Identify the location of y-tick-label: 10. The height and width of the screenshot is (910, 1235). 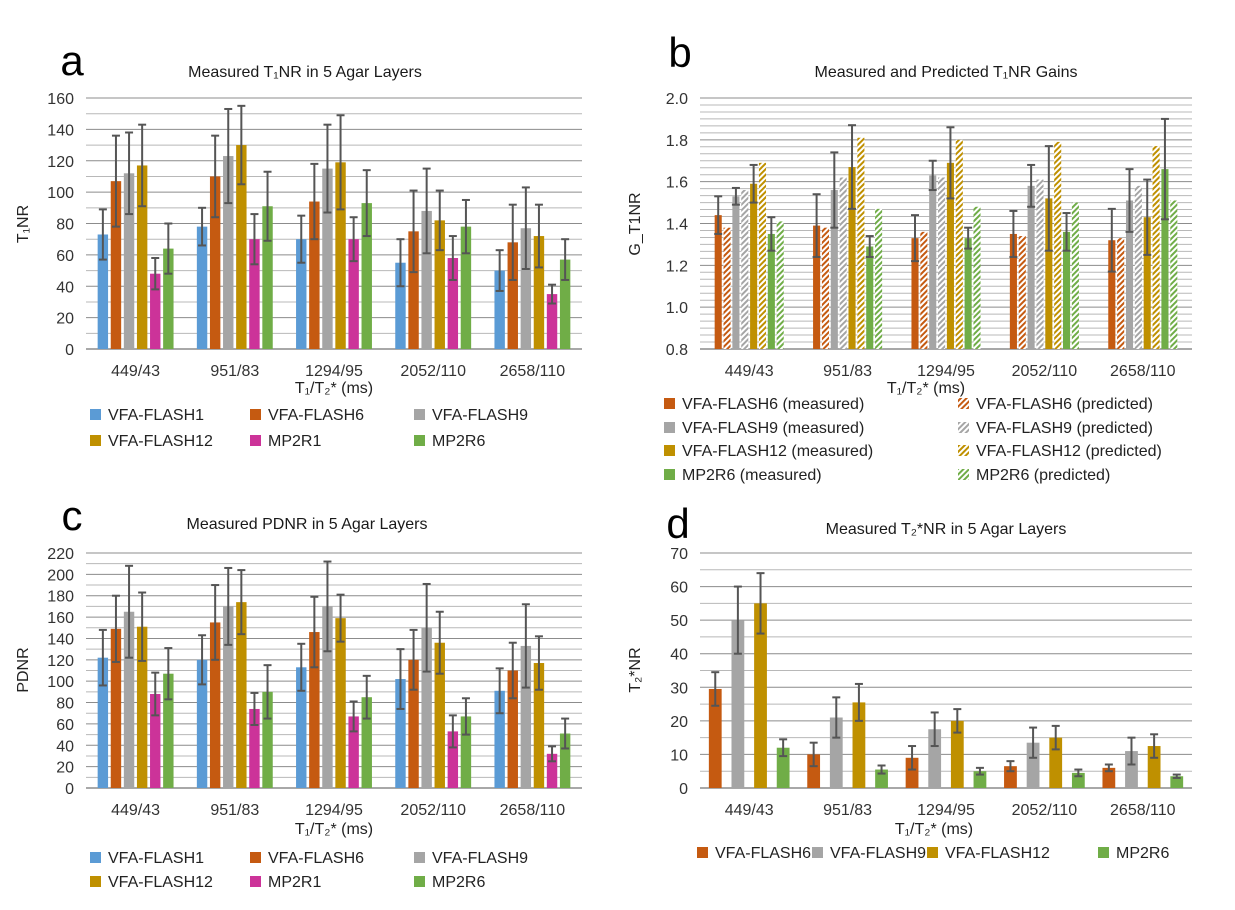
(679, 755).